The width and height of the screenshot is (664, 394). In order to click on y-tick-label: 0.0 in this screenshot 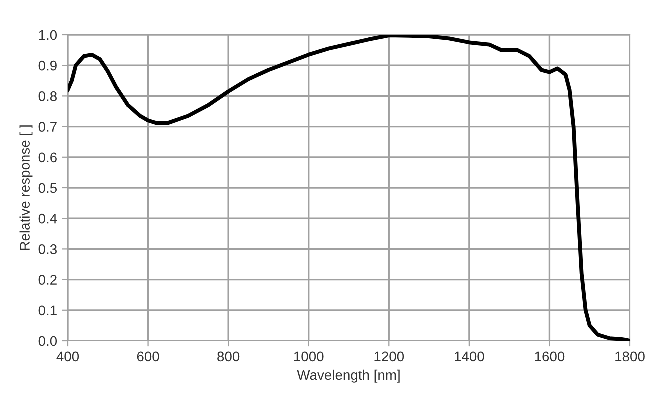, I will do `click(48, 341)`.